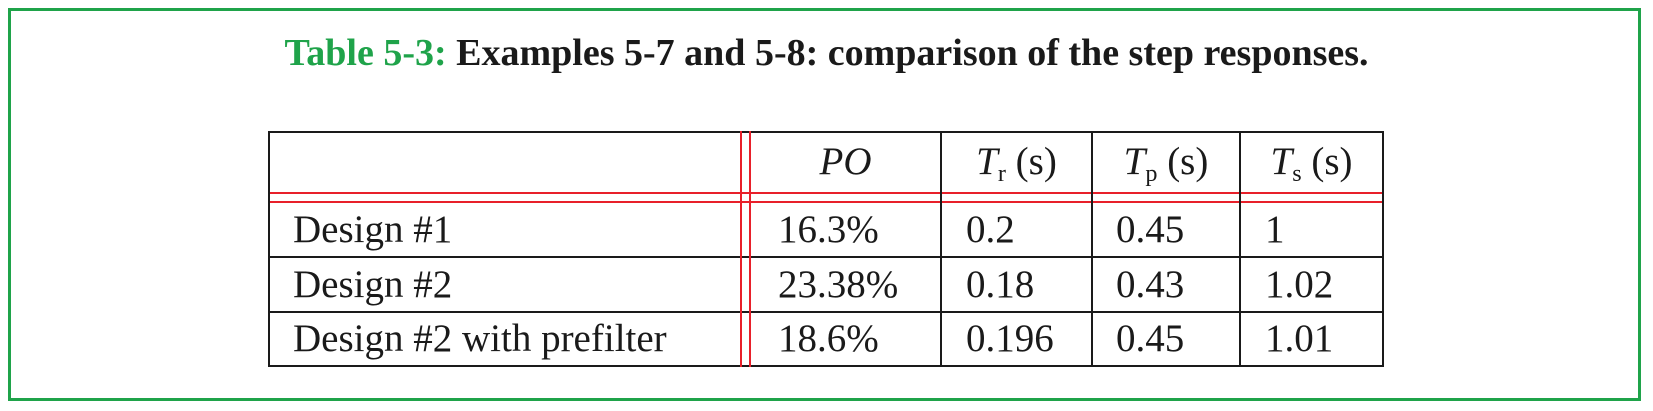  Describe the element at coordinates (1000, 284) in the screenshot. I see `row-2-tr: 0.18` at that location.